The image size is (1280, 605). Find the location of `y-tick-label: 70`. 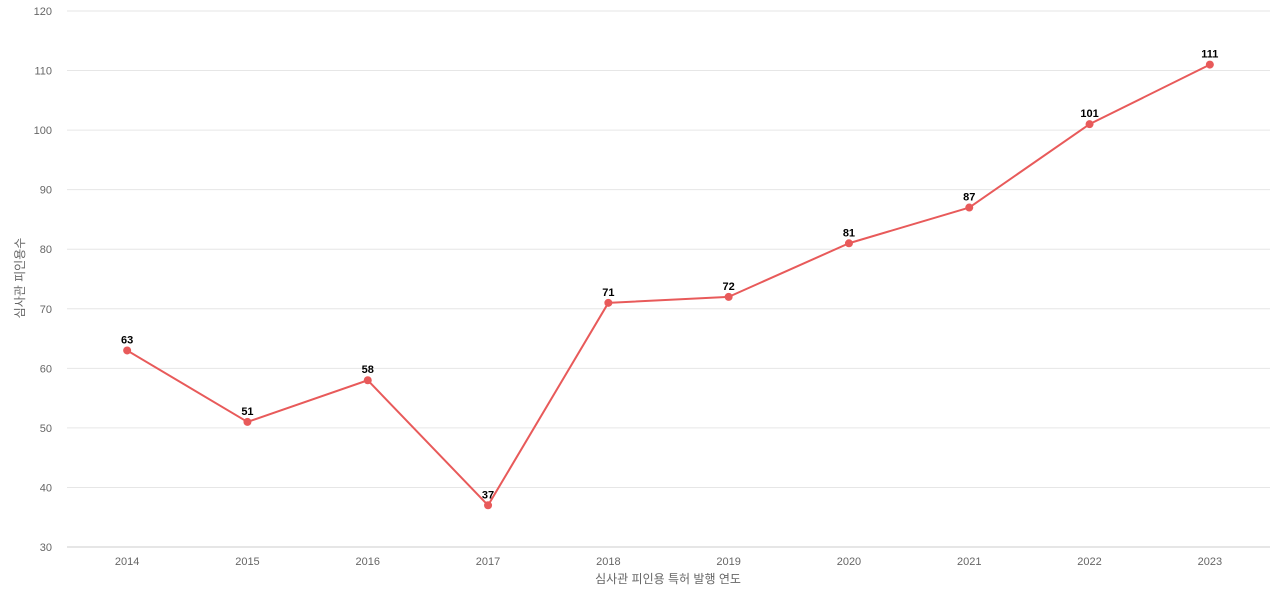

y-tick-label: 70 is located at coordinates (46, 310).